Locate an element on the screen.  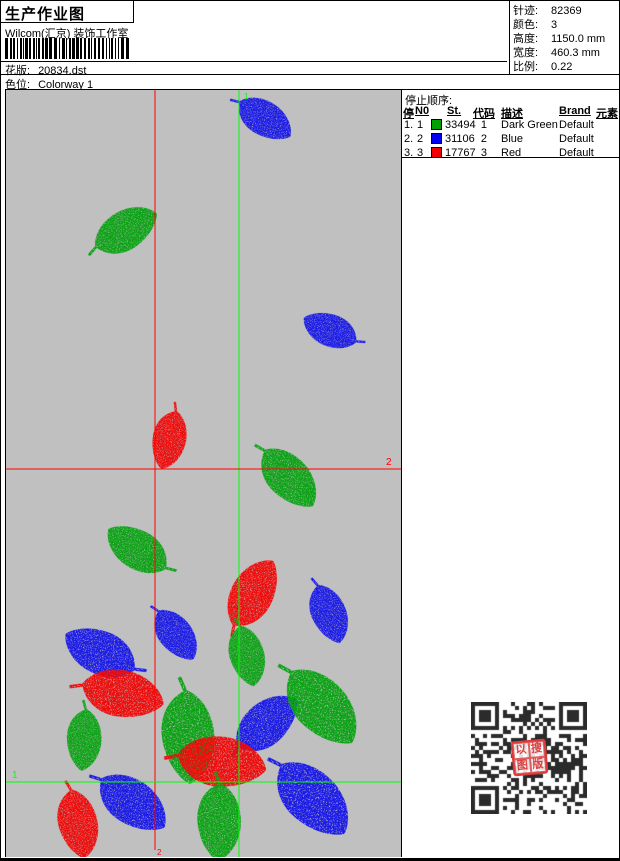
stat-colors: 颜色: 3 is located at coordinates (535, 25).